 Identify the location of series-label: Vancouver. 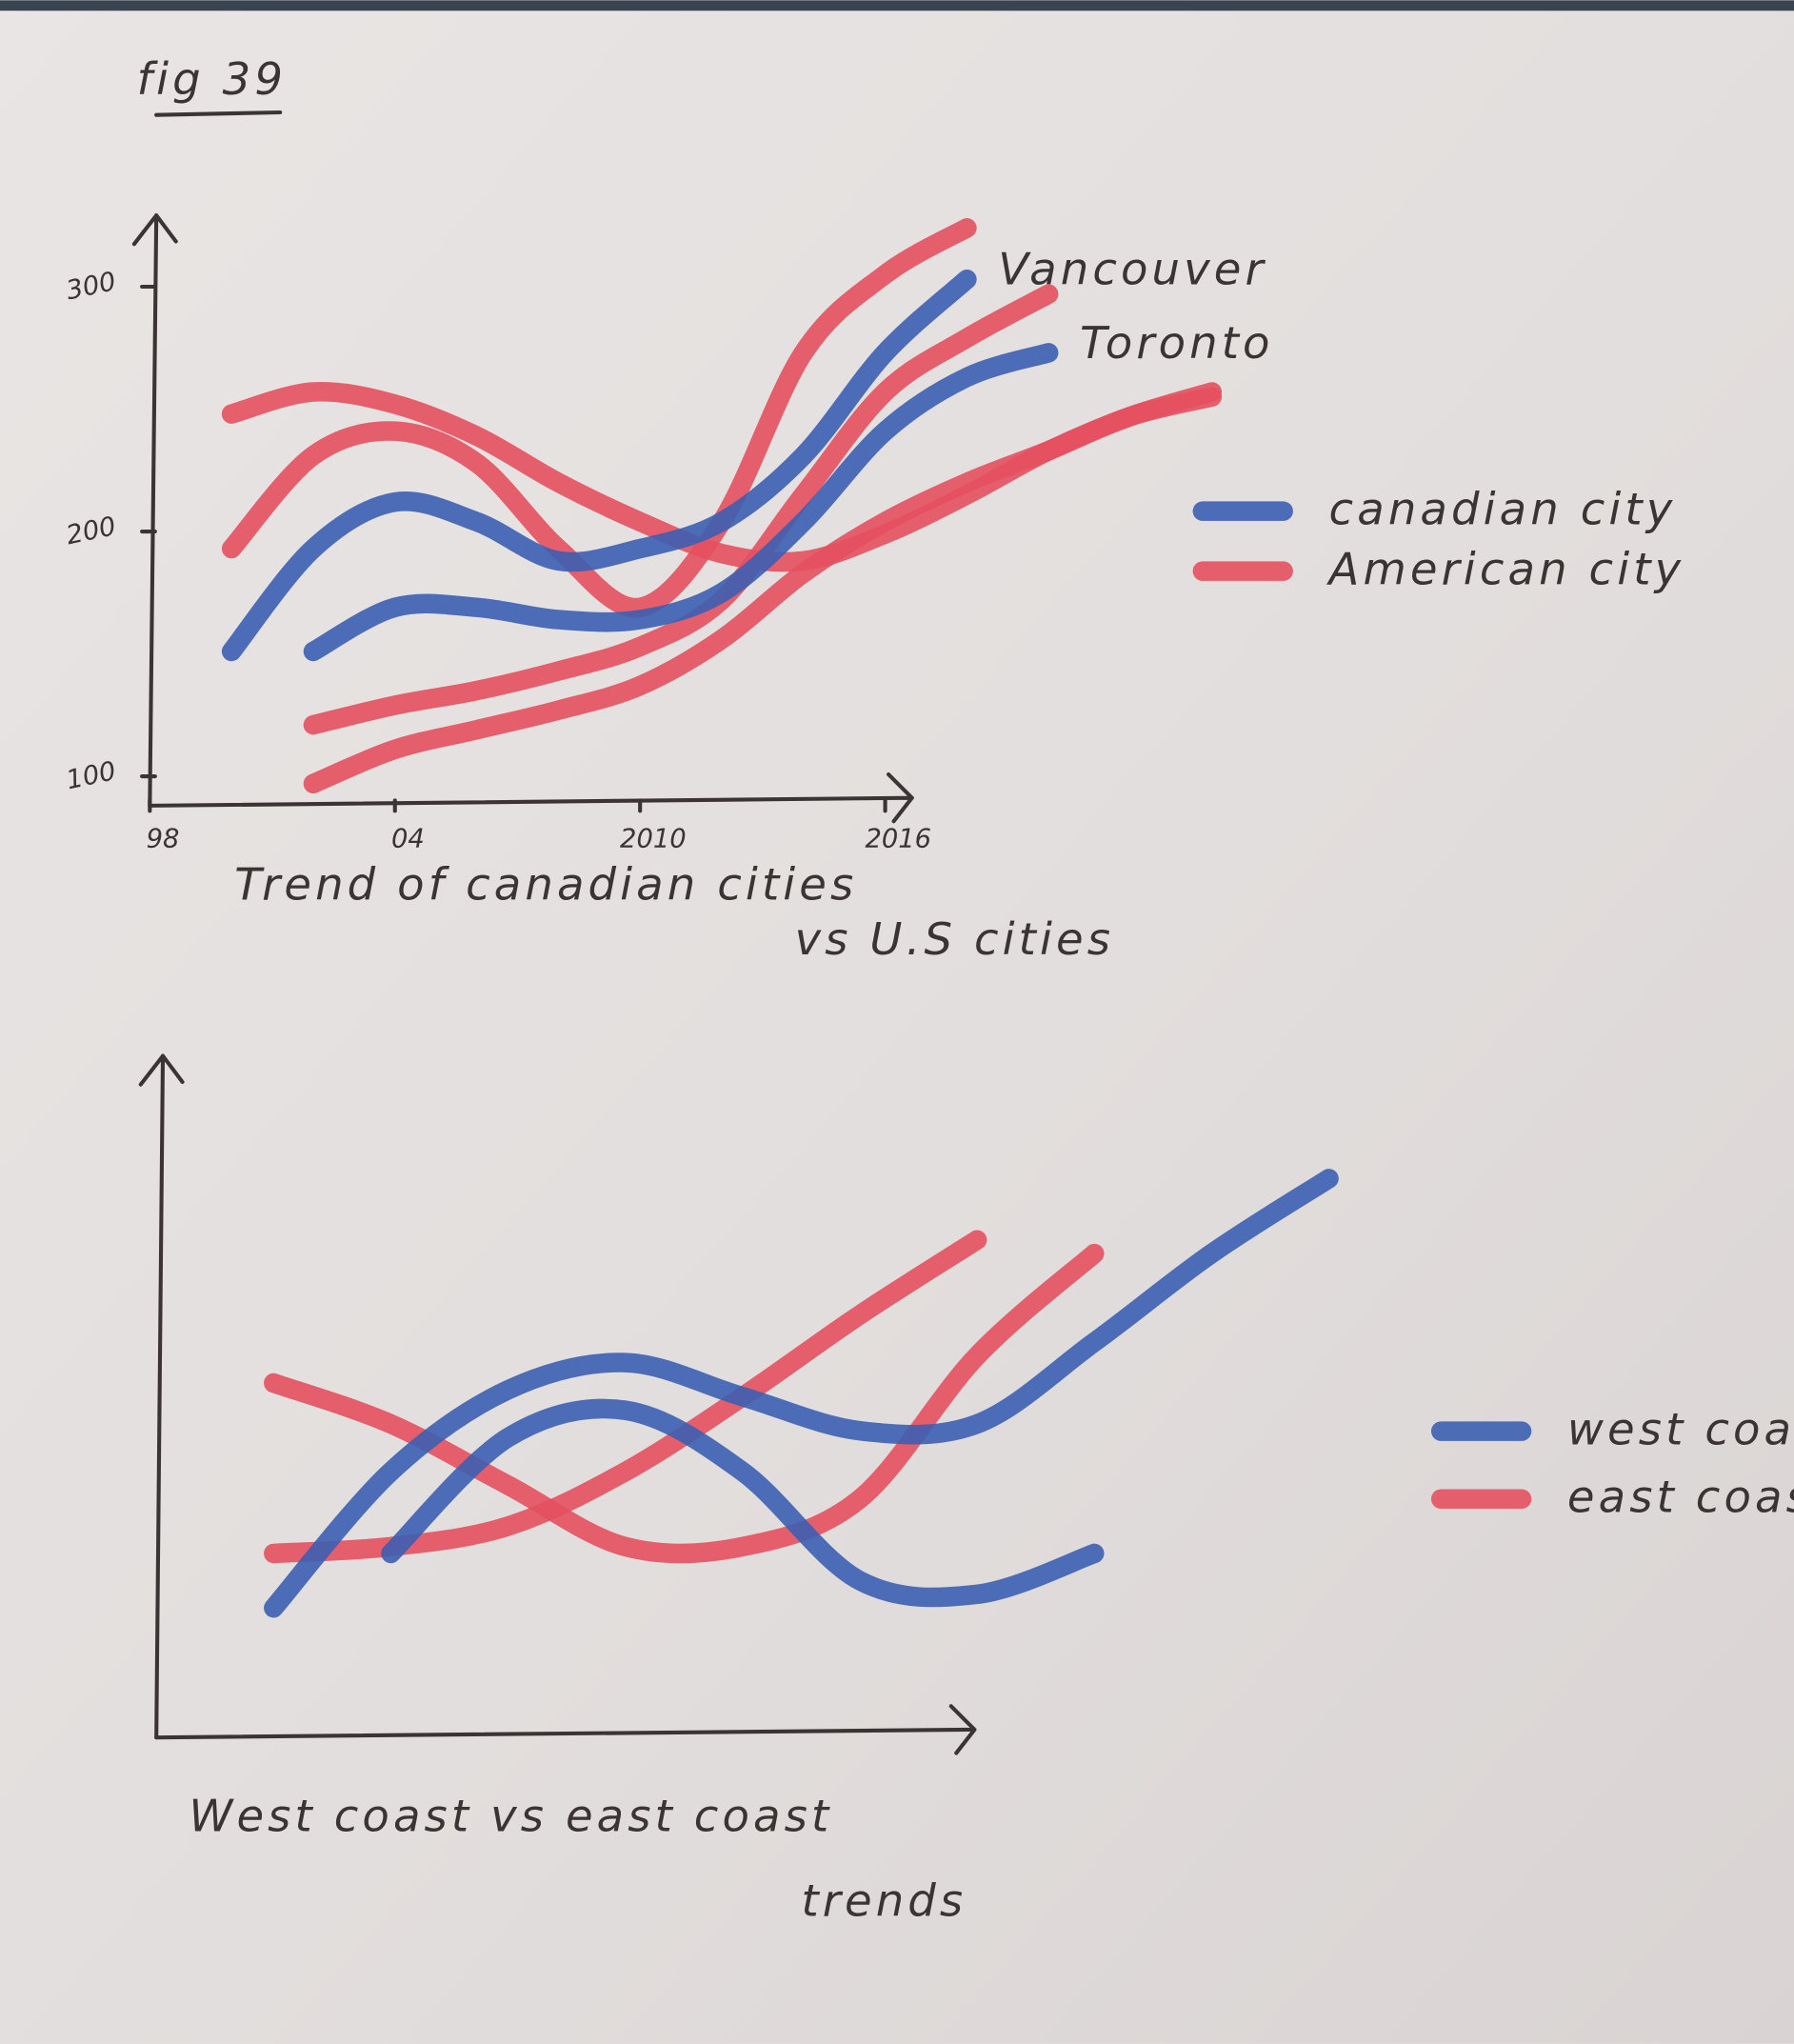
(1132, 269).